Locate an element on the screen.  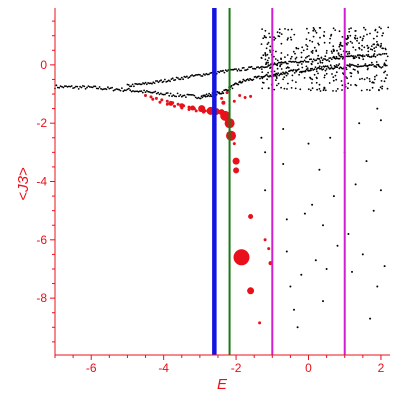
x-tick-label: -2 is located at coordinates (236, 368).